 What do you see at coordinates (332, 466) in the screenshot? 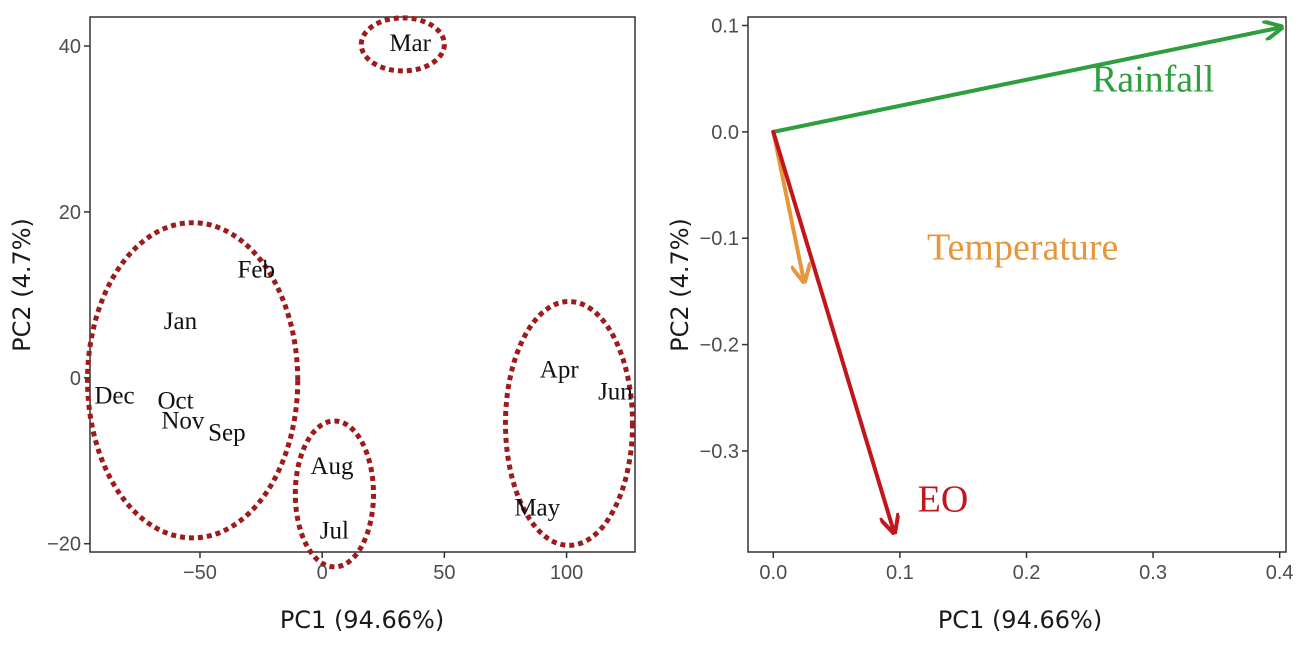
I see `point-label-aug: Aug` at bounding box center [332, 466].